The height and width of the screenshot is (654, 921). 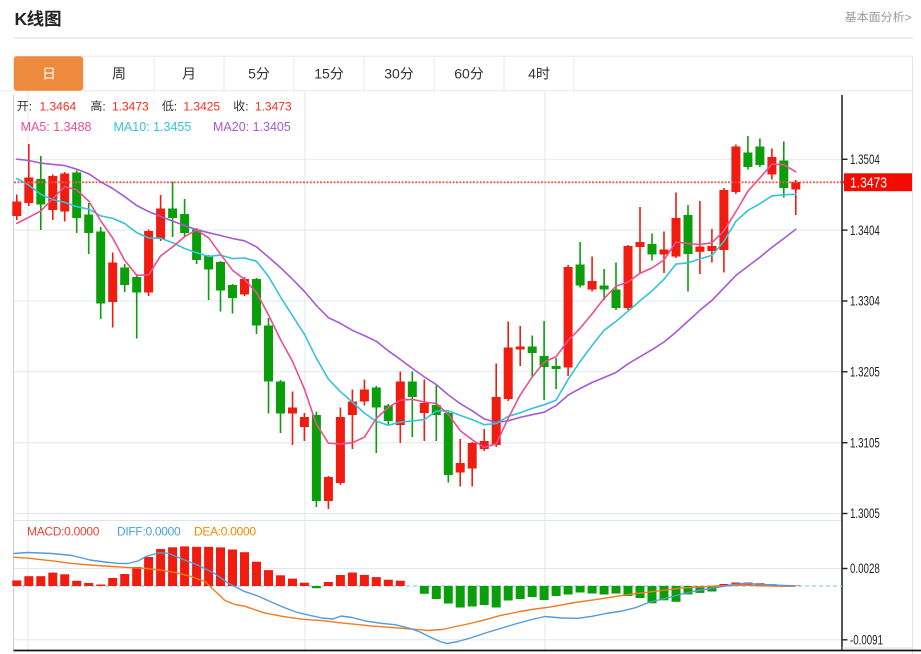 I want to click on svg-text: 1.3425, so click(x=201, y=106).